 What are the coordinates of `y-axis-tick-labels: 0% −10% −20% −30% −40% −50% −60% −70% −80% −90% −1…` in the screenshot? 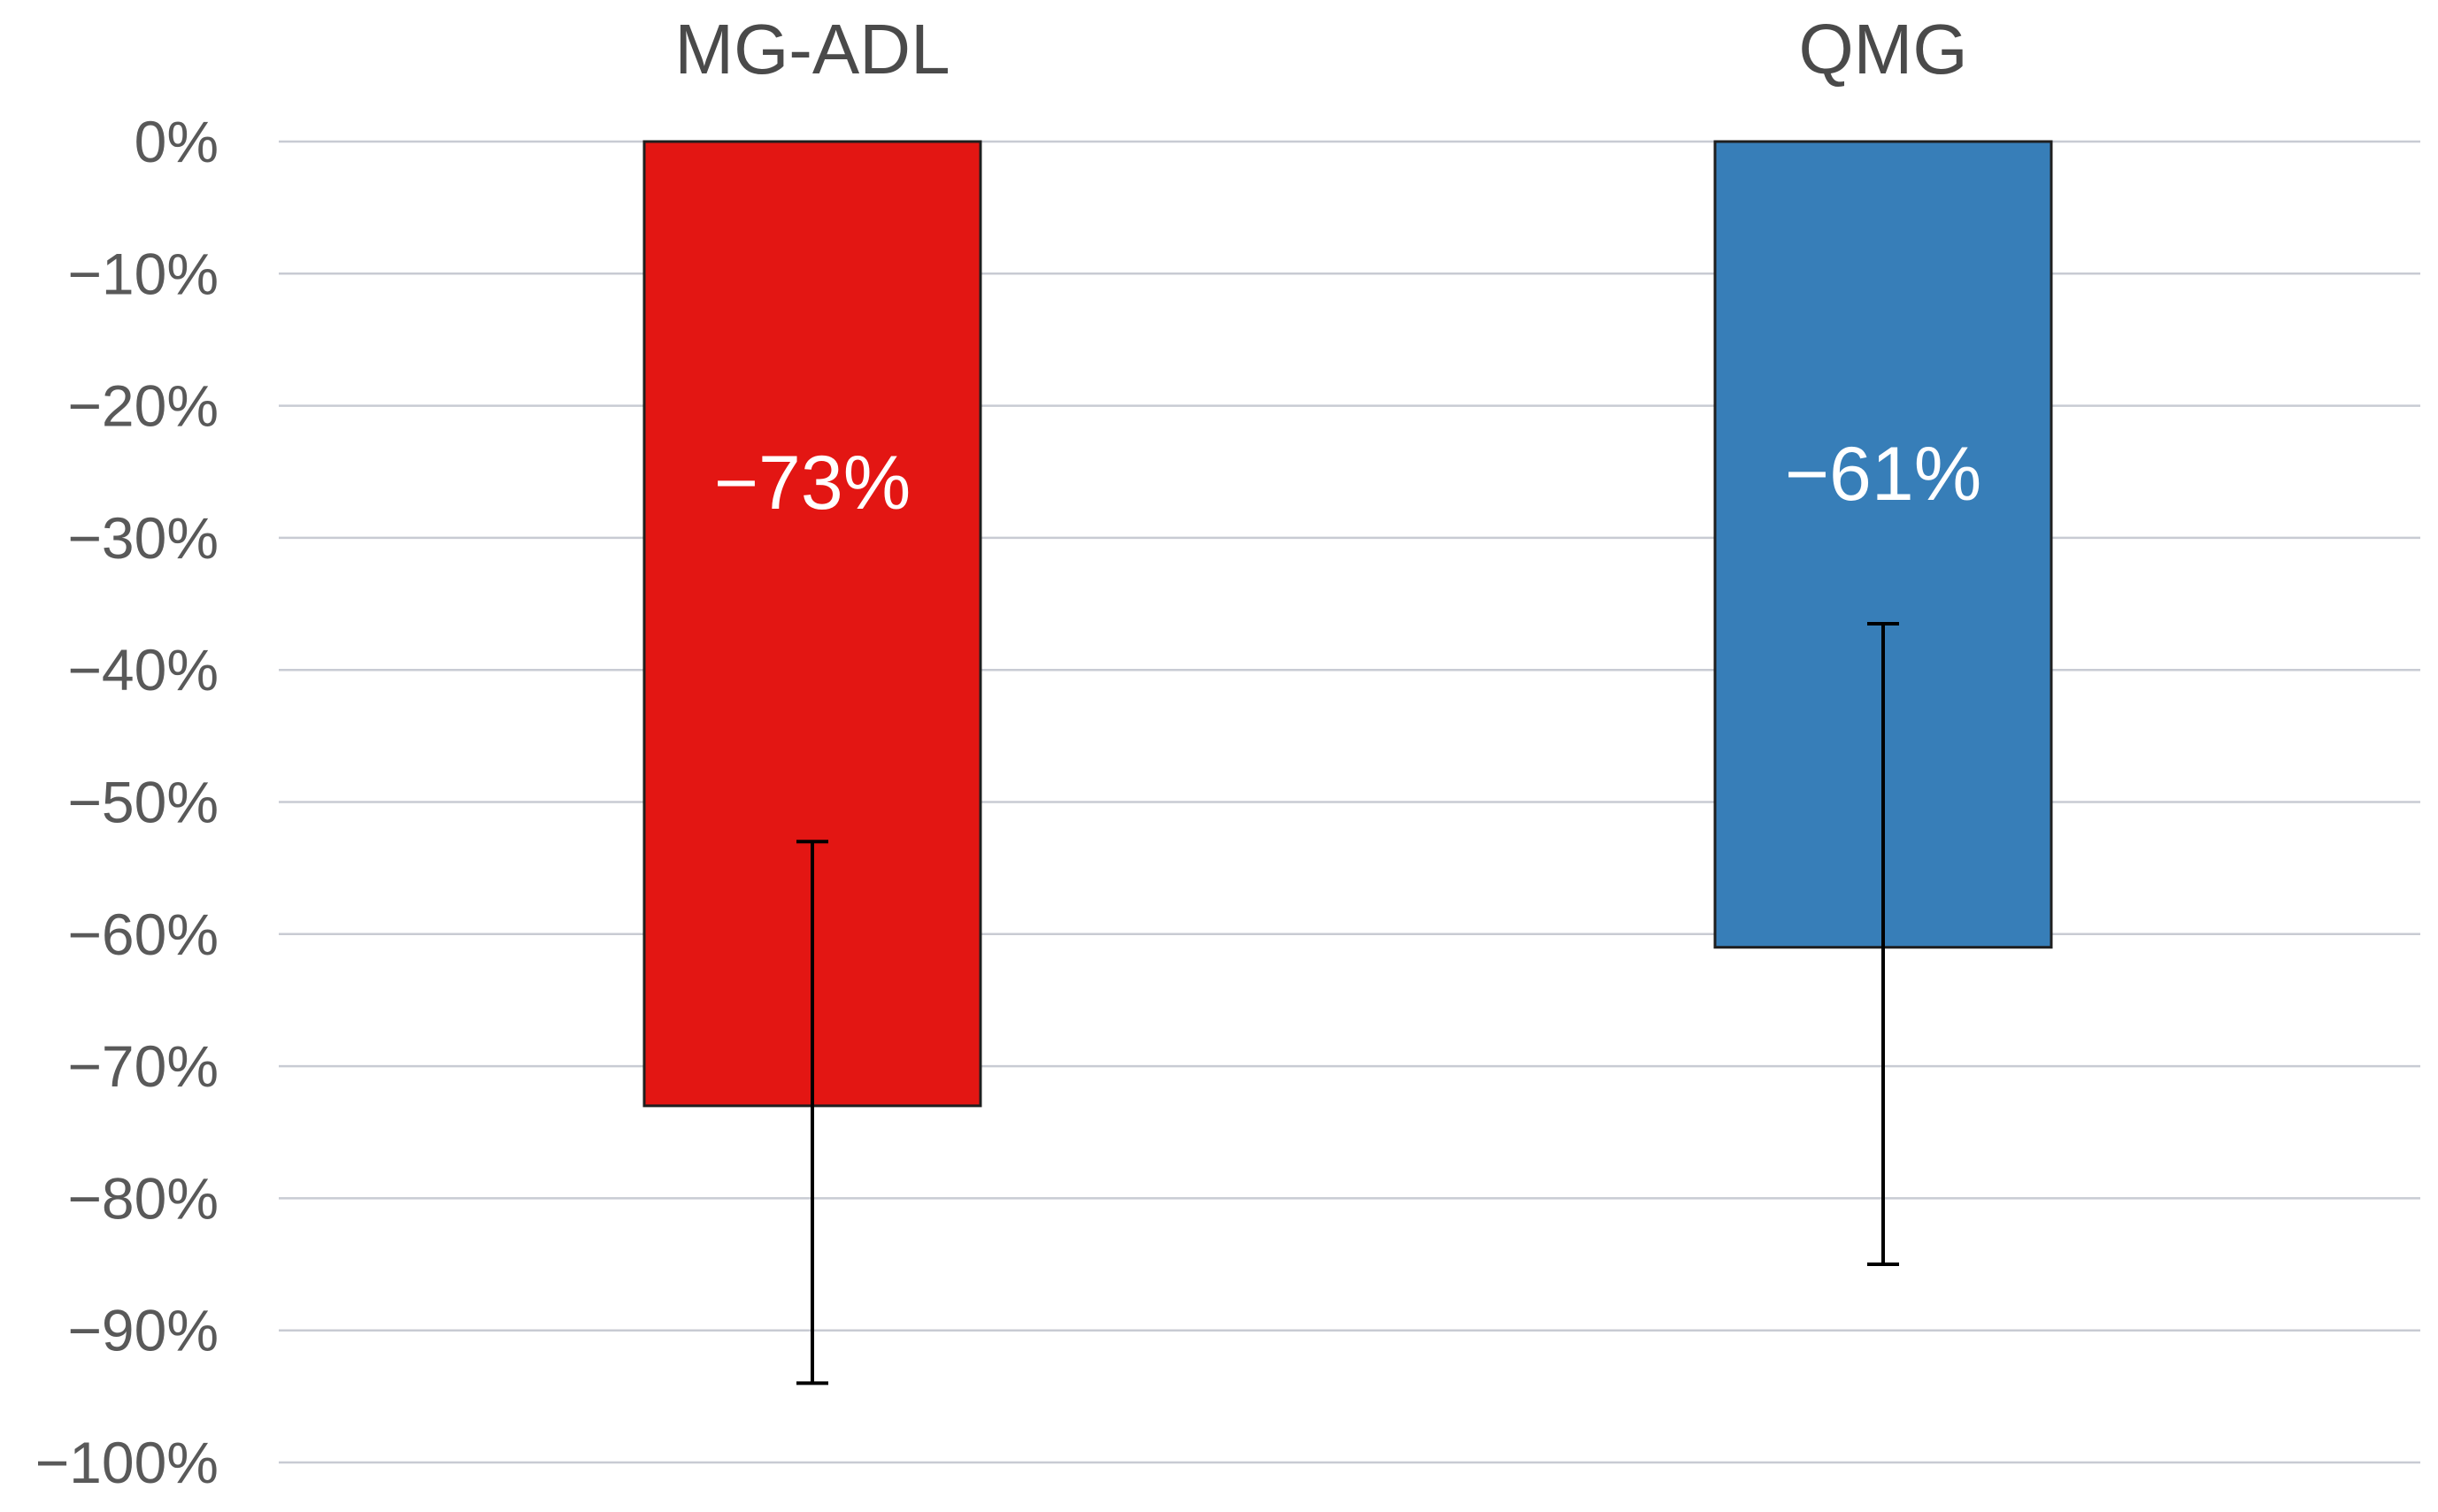 It's located at (127, 802).